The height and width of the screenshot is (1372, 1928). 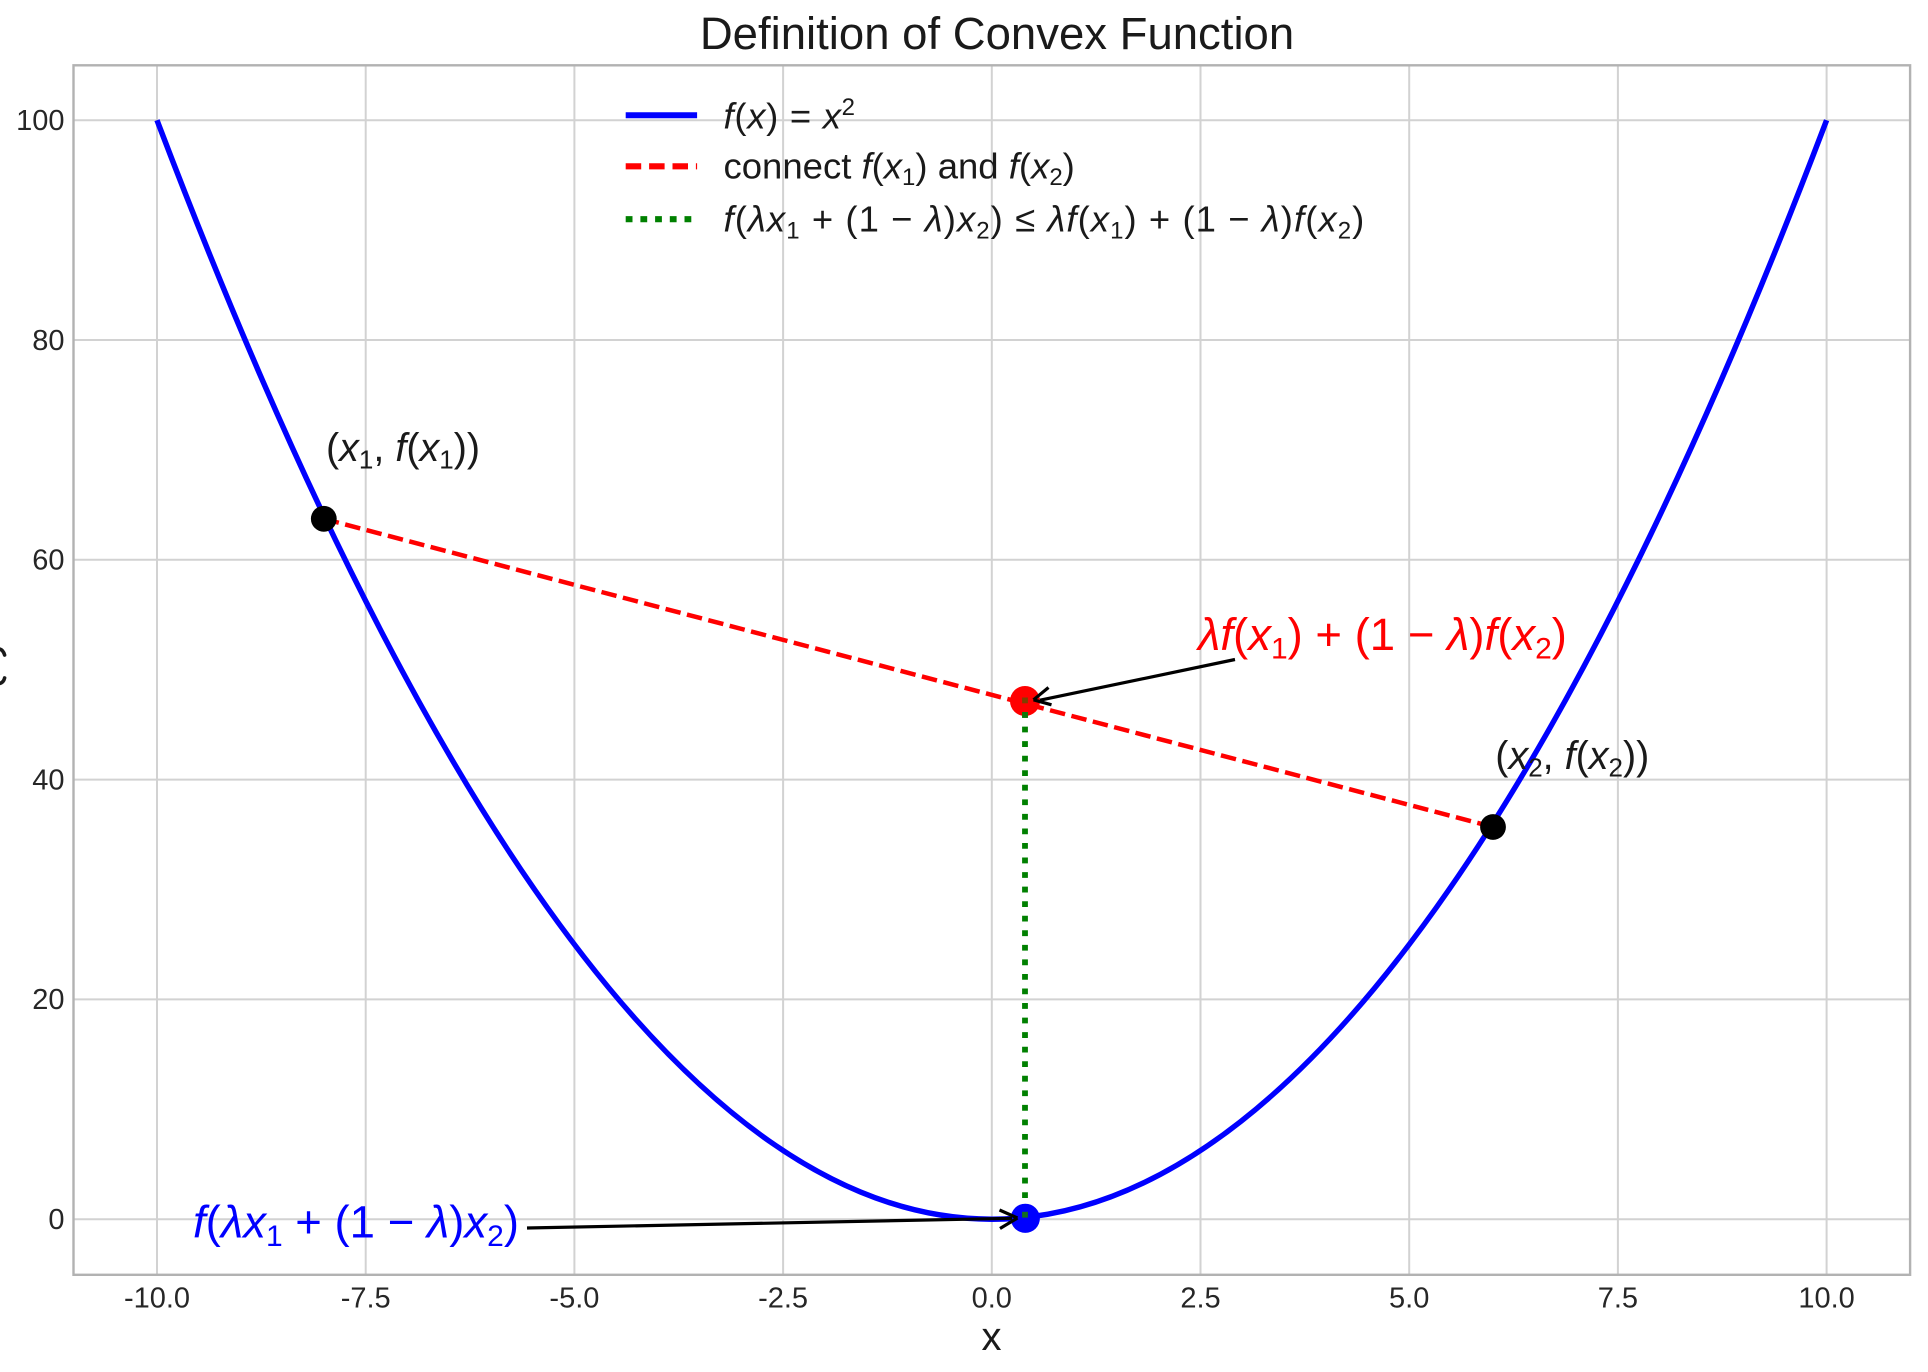 What do you see at coordinates (48, 780) in the screenshot?
I see `svg-text: 40` at bounding box center [48, 780].